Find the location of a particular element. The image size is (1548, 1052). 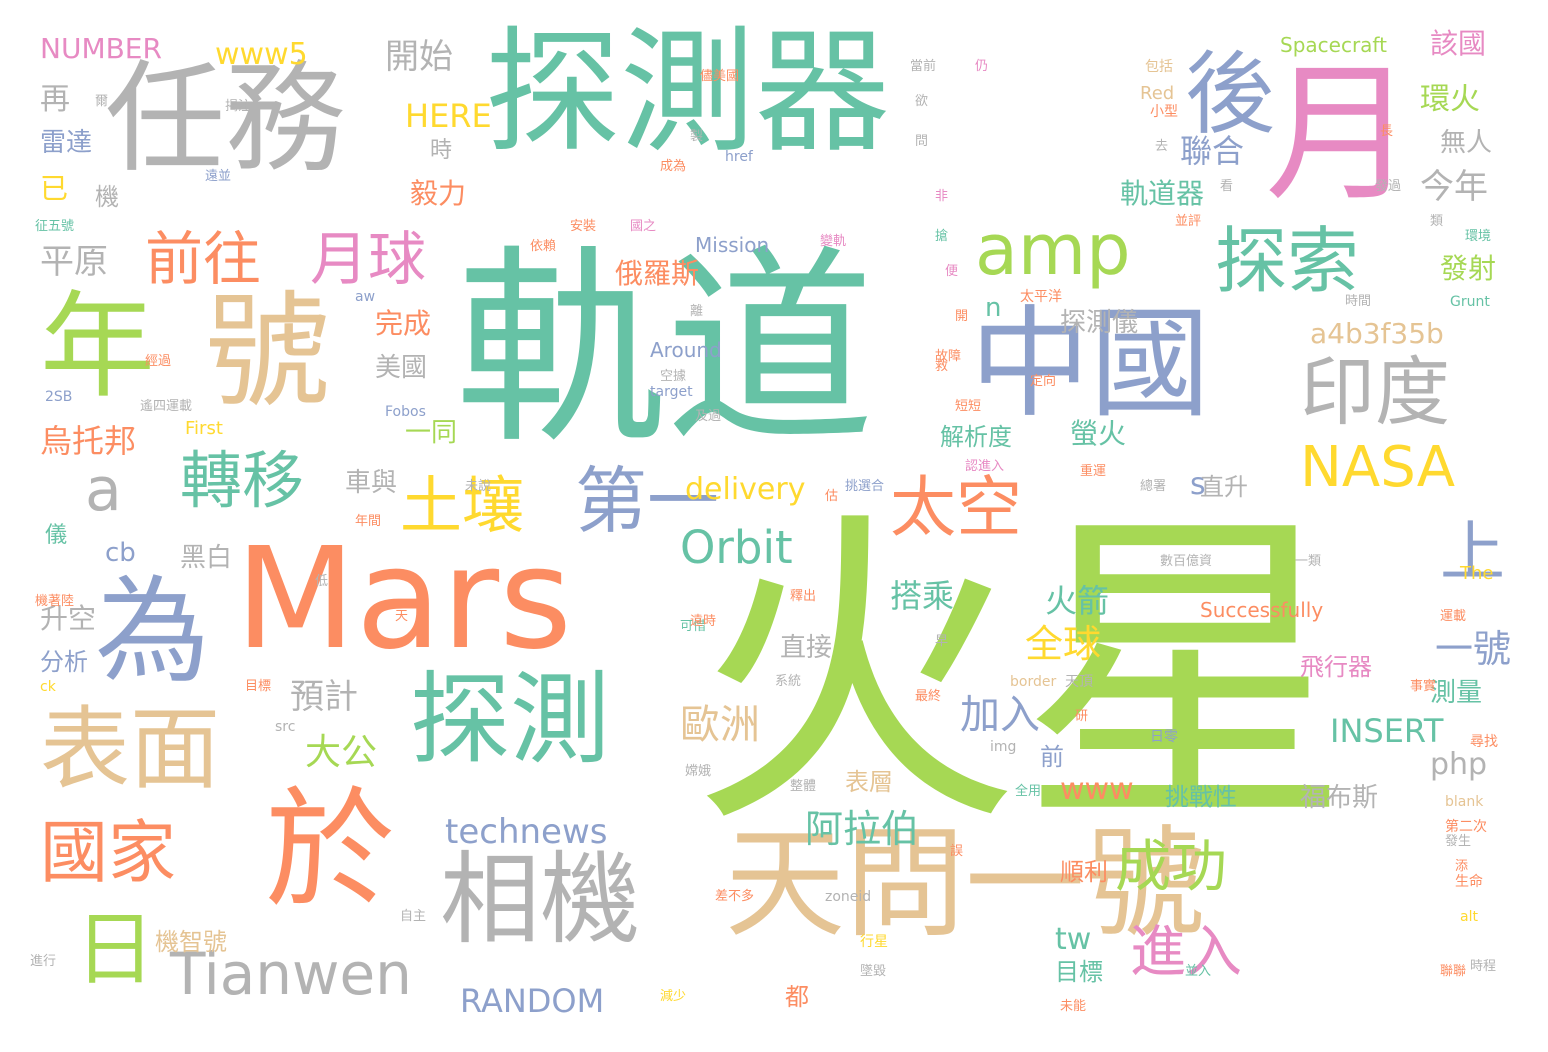

cloud-word: 後 is located at coordinates (1230, 94).